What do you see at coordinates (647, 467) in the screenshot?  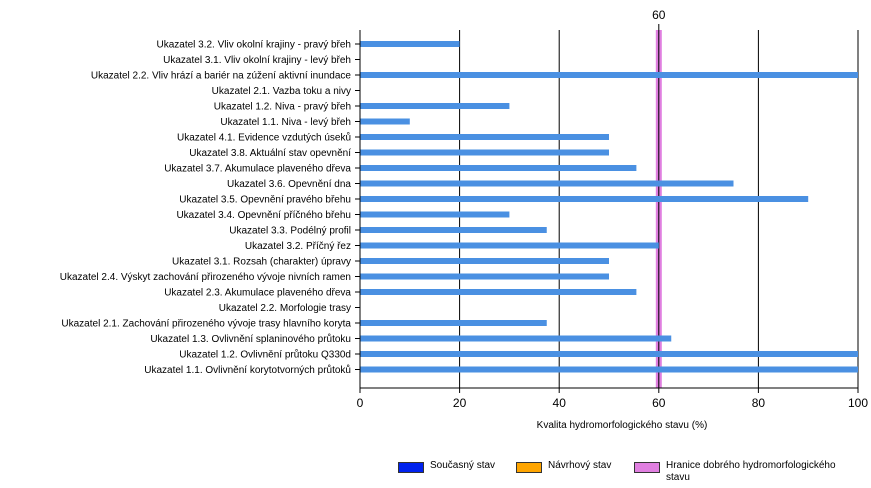 I see `legend-swatch-threshold` at bounding box center [647, 467].